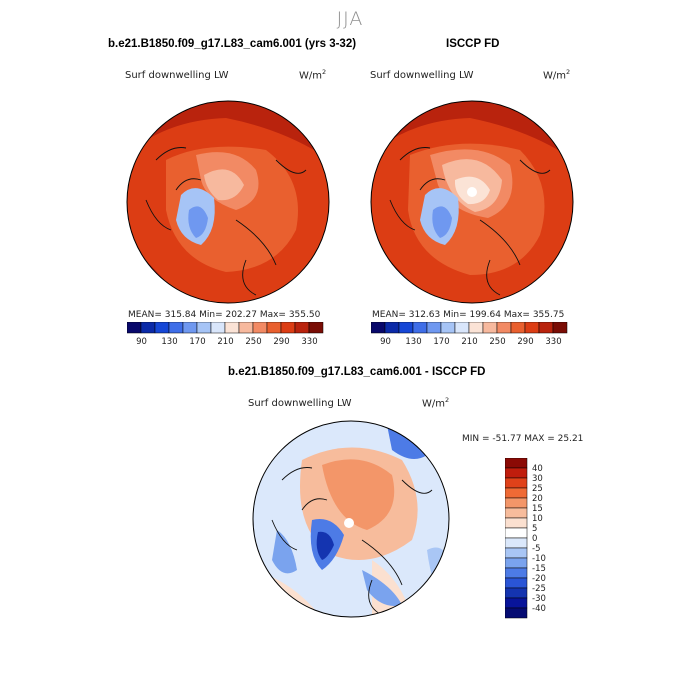  What do you see at coordinates (523, 439) in the screenshot?
I see `diff-stats: MIN = -51.77 MAX = 25.21` at bounding box center [523, 439].